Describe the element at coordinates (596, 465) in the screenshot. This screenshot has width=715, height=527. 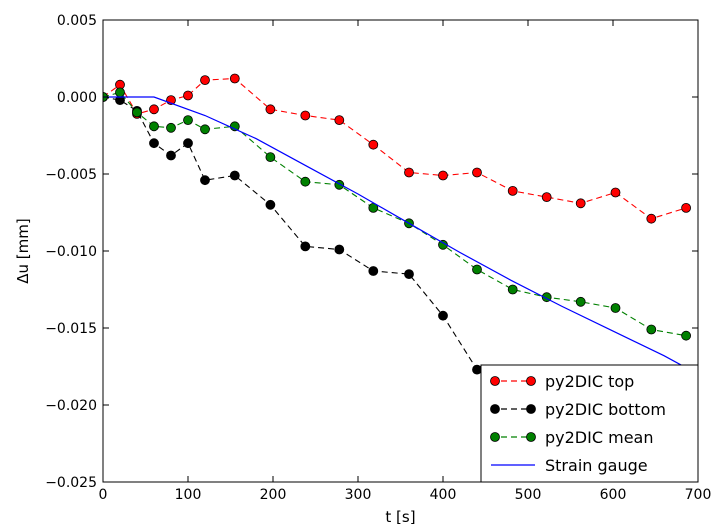
I see `legend-label: Strain gauge` at that location.